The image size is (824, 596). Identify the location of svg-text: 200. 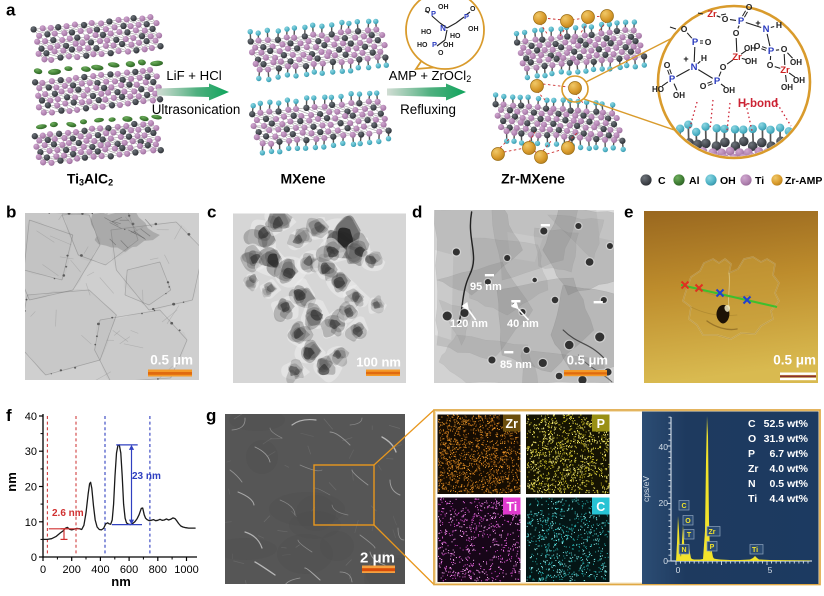
(72, 570).